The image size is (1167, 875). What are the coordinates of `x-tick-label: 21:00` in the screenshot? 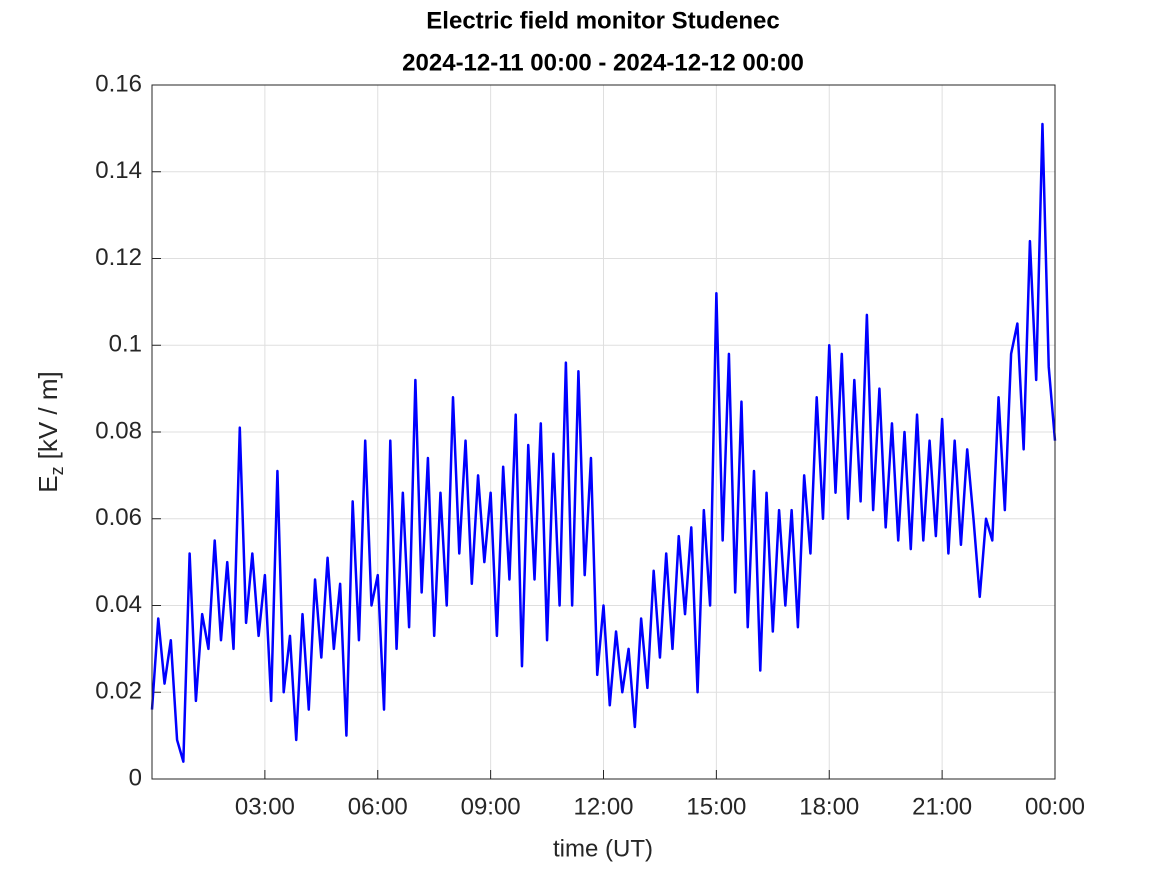 It's located at (942, 806).